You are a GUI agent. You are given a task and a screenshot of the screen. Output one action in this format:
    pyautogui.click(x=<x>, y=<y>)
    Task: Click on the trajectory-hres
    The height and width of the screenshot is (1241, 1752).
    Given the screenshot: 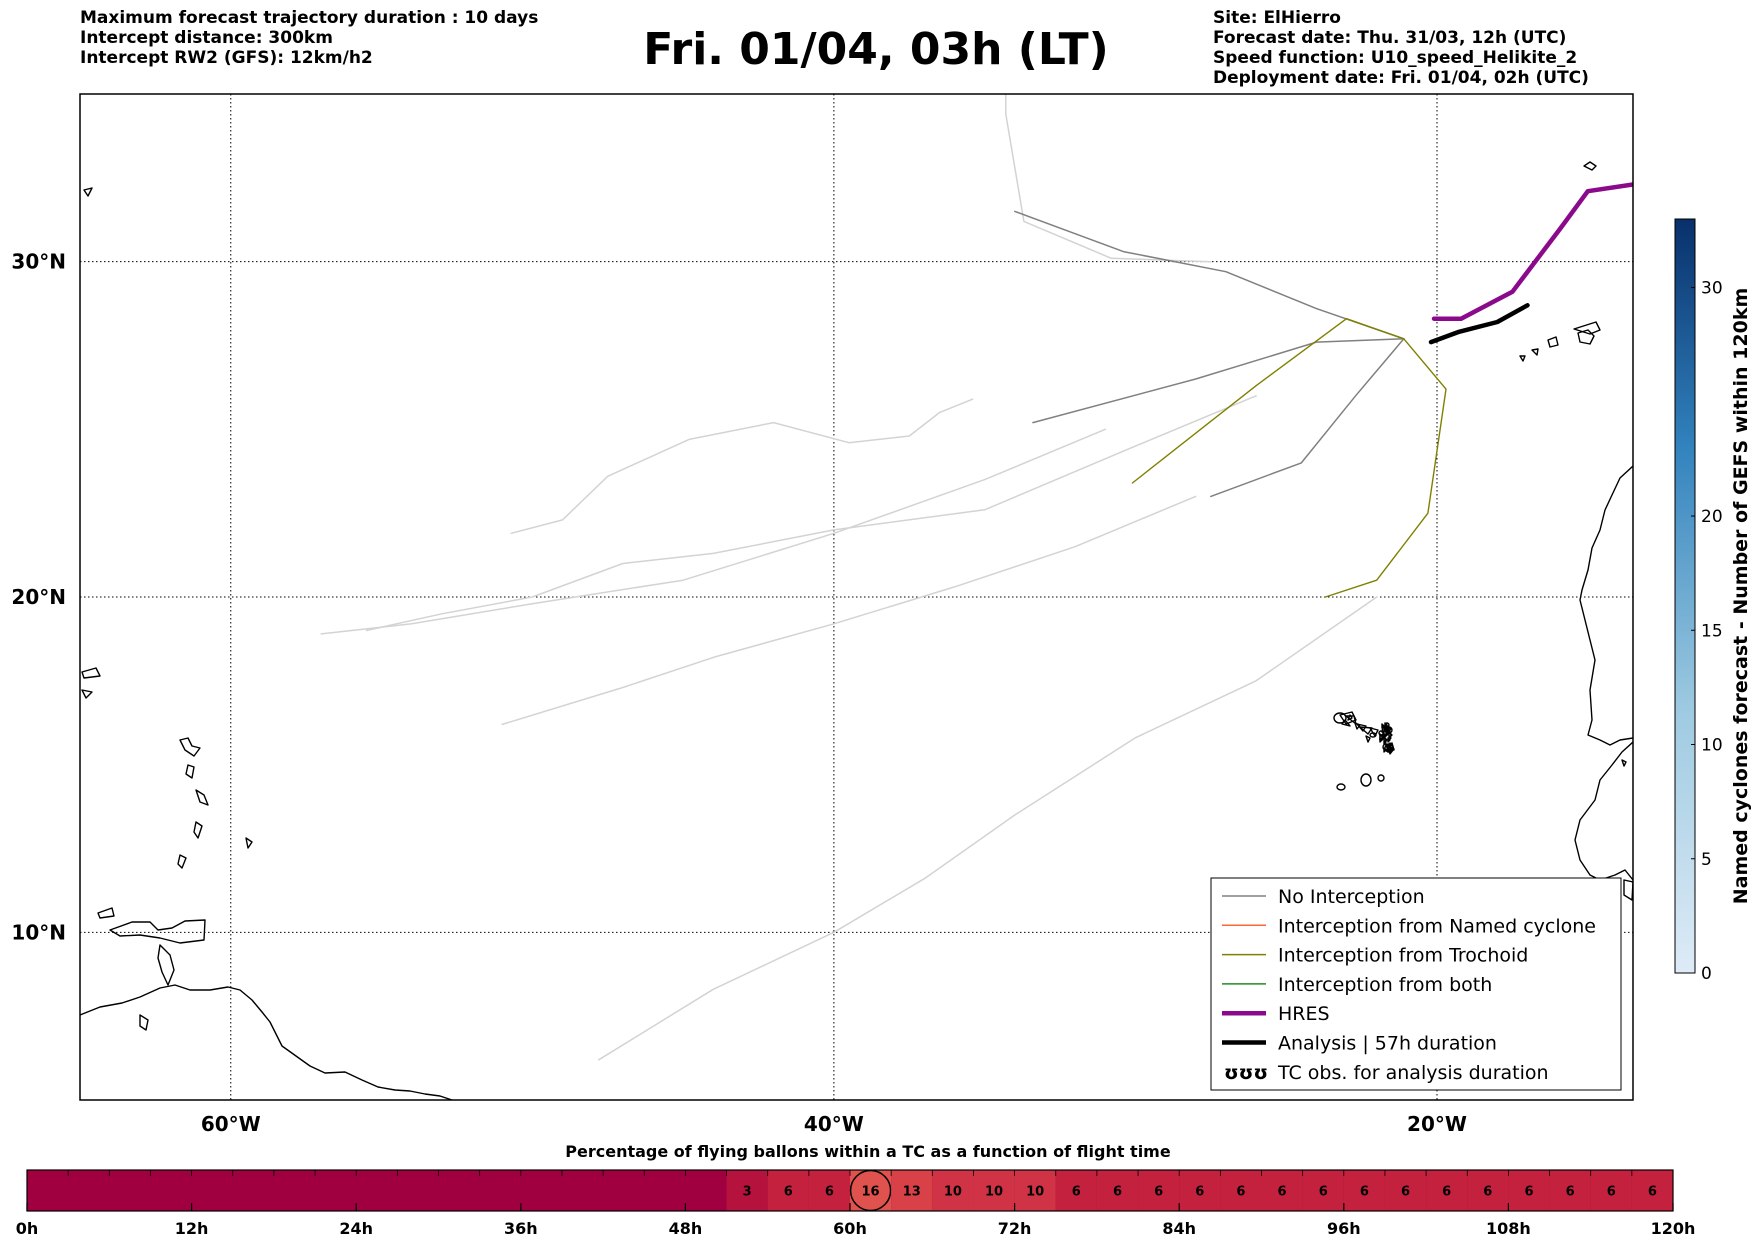 What is the action you would take?
    pyautogui.click(x=1532, y=251)
    